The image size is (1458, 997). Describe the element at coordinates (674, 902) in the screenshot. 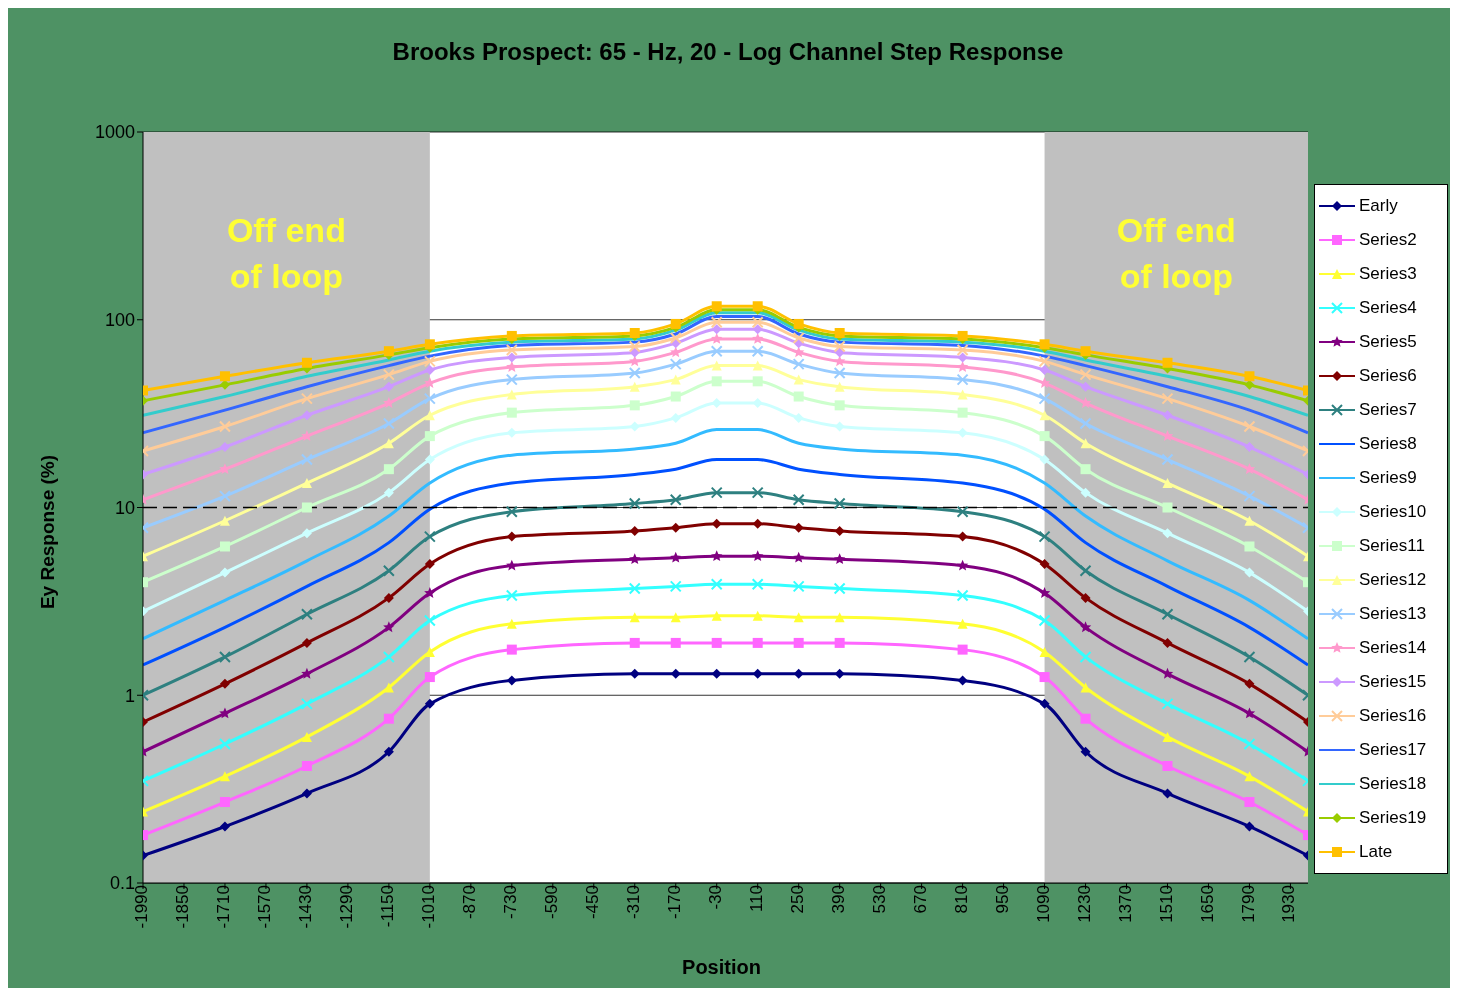

I see `x-tick-label: -170` at that location.